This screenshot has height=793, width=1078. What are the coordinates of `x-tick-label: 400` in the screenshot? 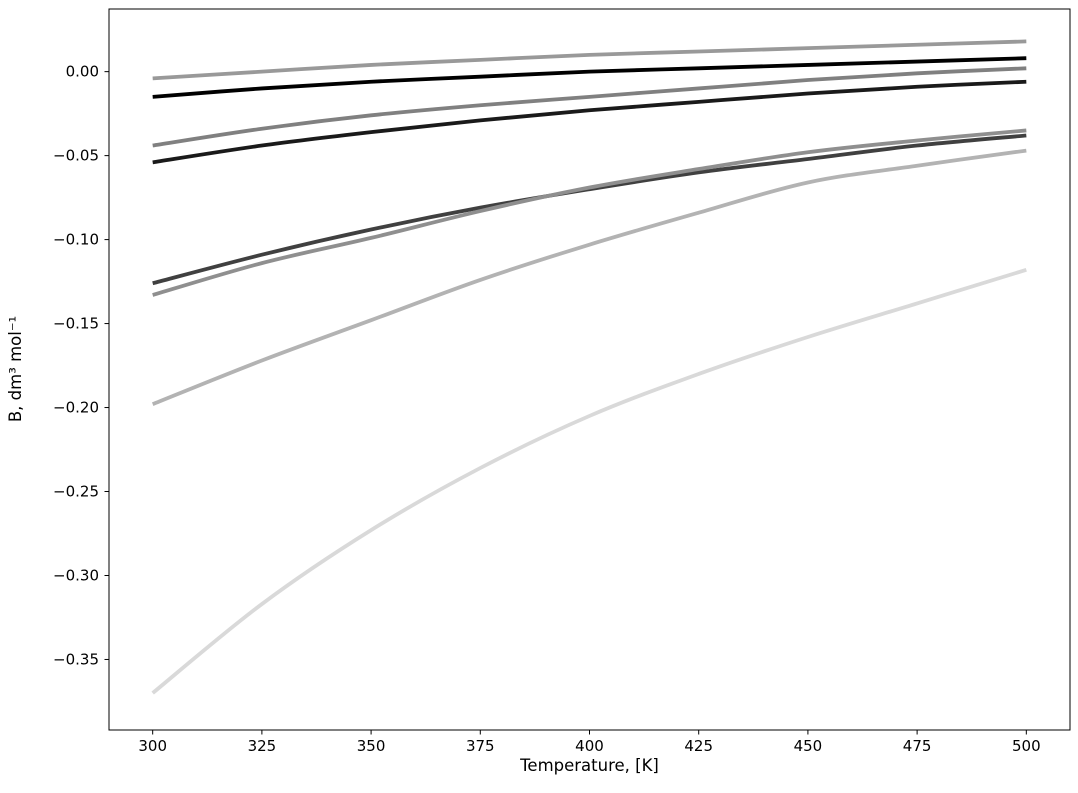 It's located at (589, 746).